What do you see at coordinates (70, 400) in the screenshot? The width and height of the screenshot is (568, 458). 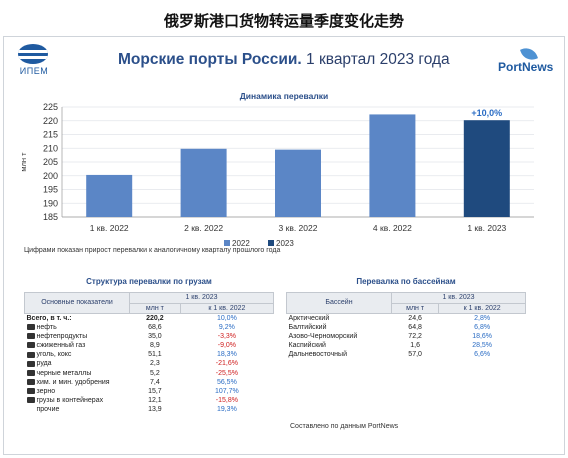 I see `row-name: грузы в контейнерах` at bounding box center [70, 400].